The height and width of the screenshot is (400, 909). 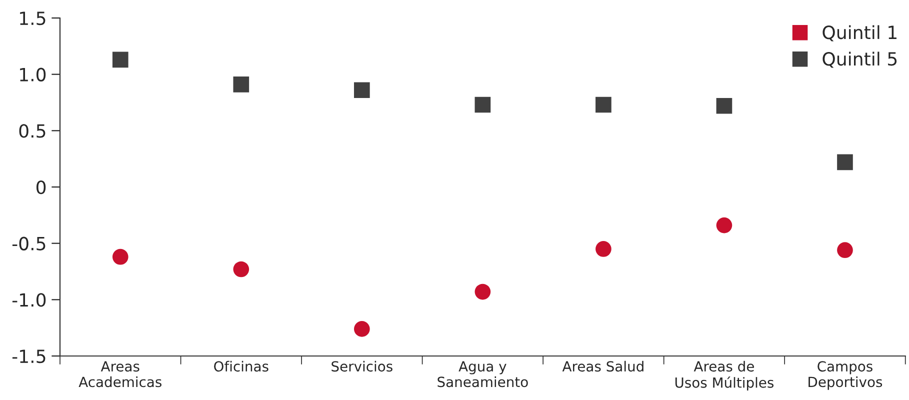 I want to click on x-tick-label: Oficinas, so click(x=241, y=366).